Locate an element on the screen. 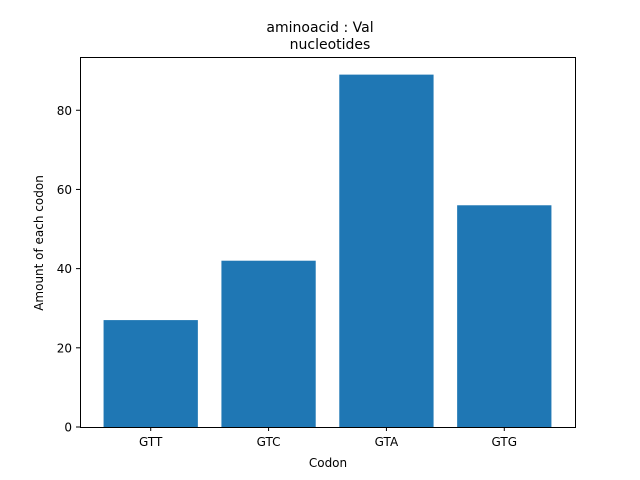 This screenshot has width=640, height=480. bar-gtt is located at coordinates (150, 373).